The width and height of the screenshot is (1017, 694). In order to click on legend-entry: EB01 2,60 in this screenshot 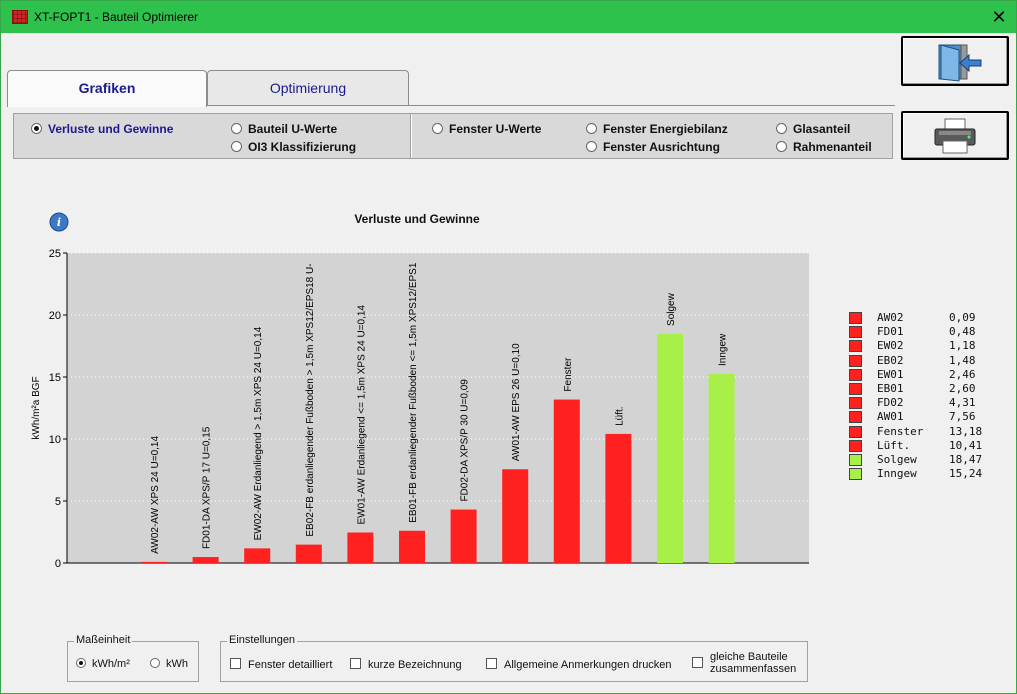, I will do `click(919, 389)`.